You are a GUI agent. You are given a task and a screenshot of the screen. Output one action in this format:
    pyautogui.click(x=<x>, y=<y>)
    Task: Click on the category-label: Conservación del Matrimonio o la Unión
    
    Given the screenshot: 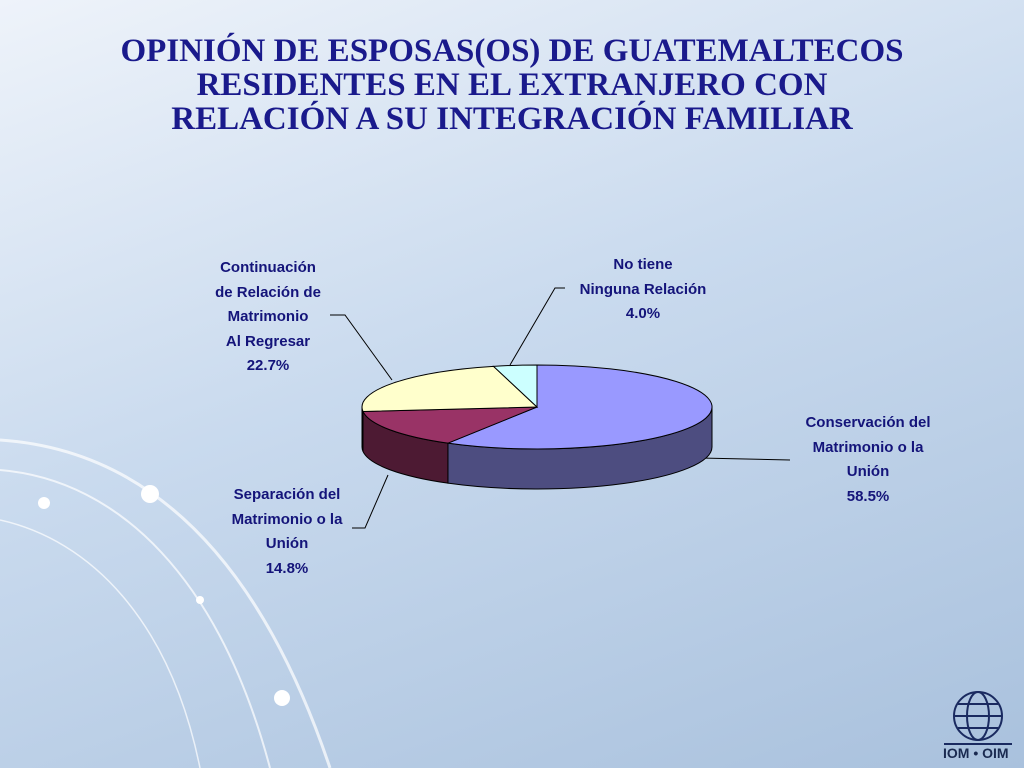 What is the action you would take?
    pyautogui.click(x=868, y=447)
    